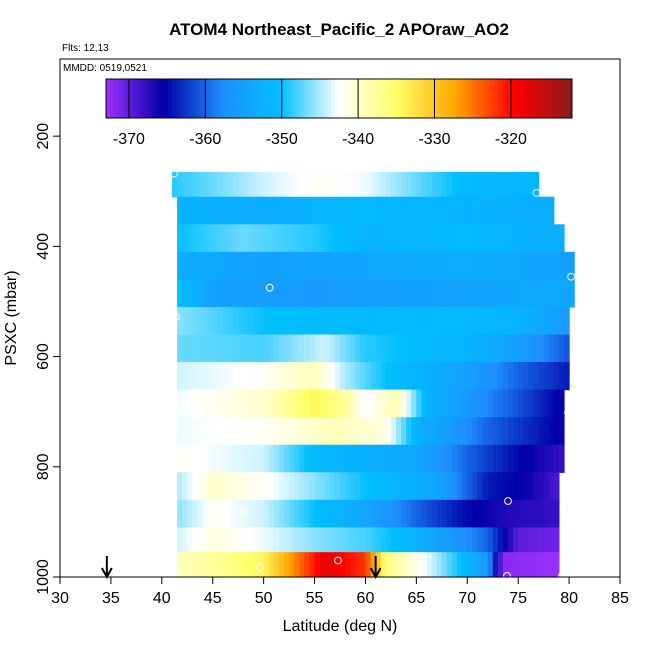 The height and width of the screenshot is (655, 650). What do you see at coordinates (43, 577) in the screenshot?
I see `y-tick-label: 1000` at bounding box center [43, 577].